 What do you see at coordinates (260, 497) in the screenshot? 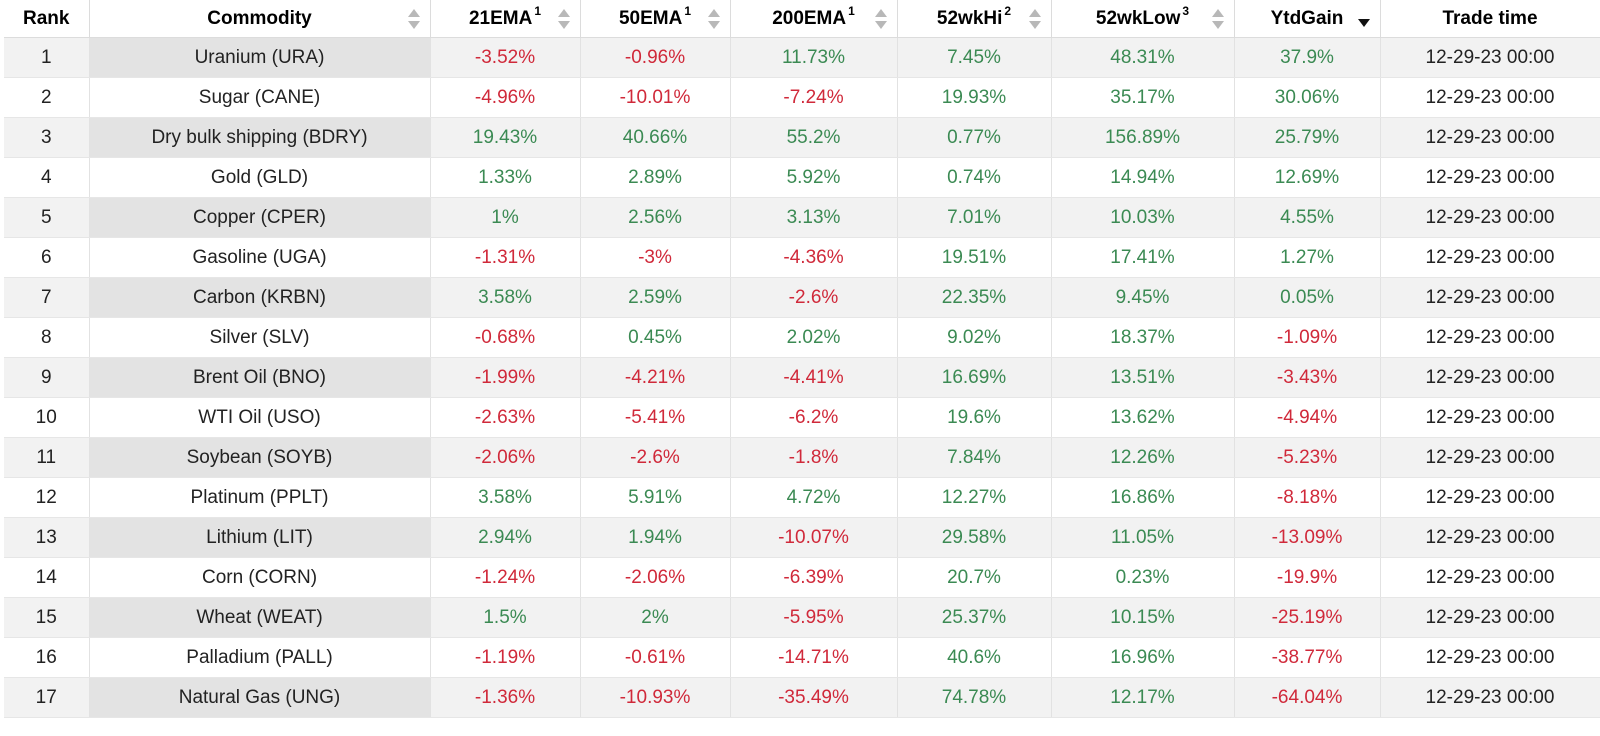
I see `cell-commodity: Platinum (PPLT)` at bounding box center [260, 497].